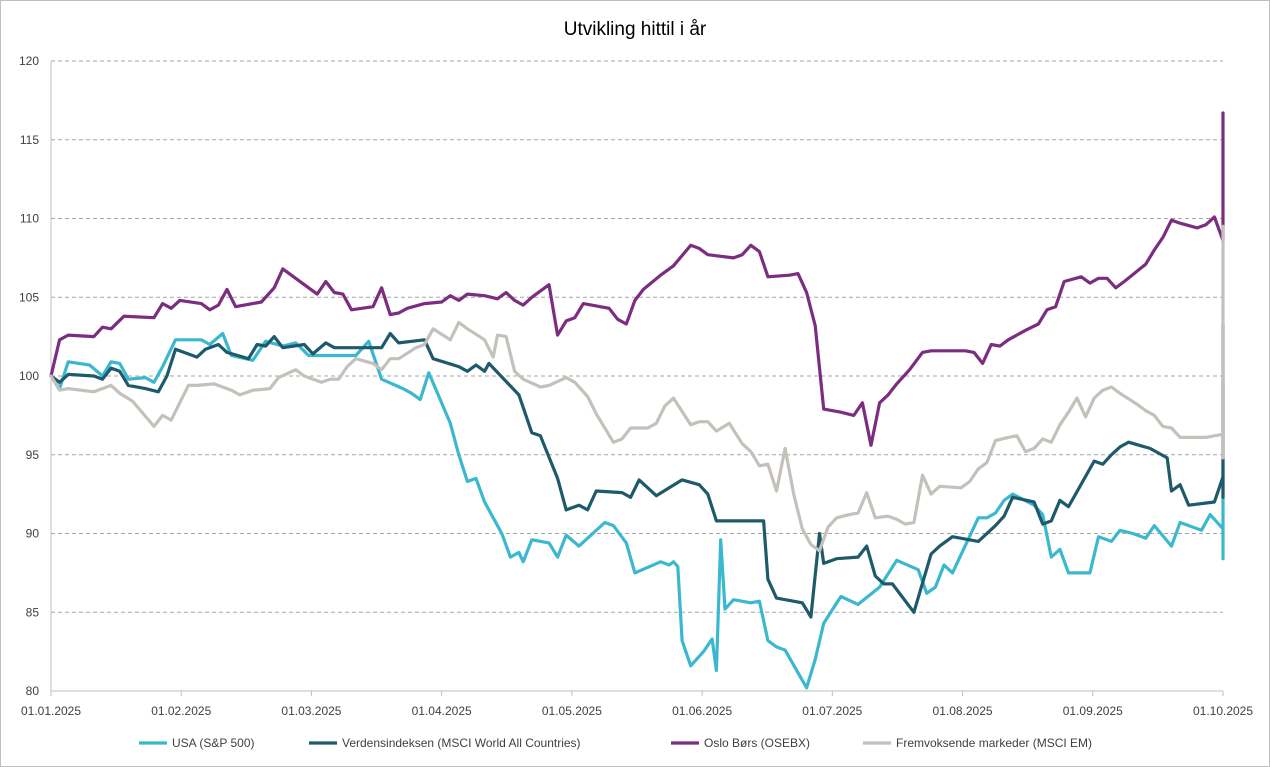 The image size is (1270, 767). What do you see at coordinates (29, 140) in the screenshot?
I see `y-tick-label: 115` at bounding box center [29, 140].